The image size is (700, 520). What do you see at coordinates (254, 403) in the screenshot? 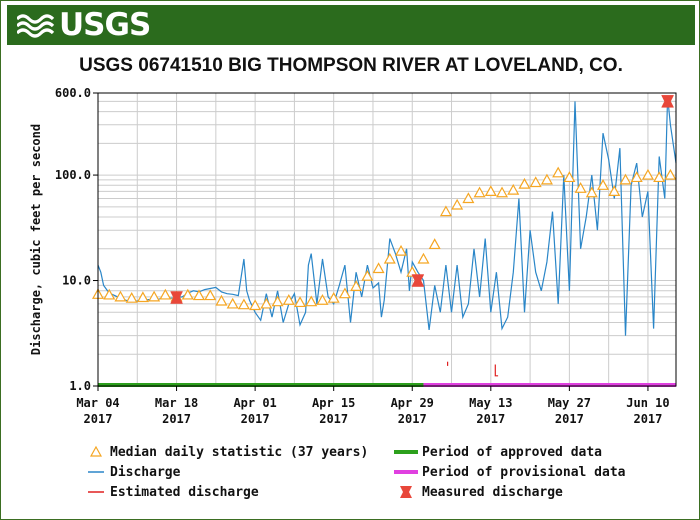
I see `x-tick-label: Apr 01` at bounding box center [254, 403].